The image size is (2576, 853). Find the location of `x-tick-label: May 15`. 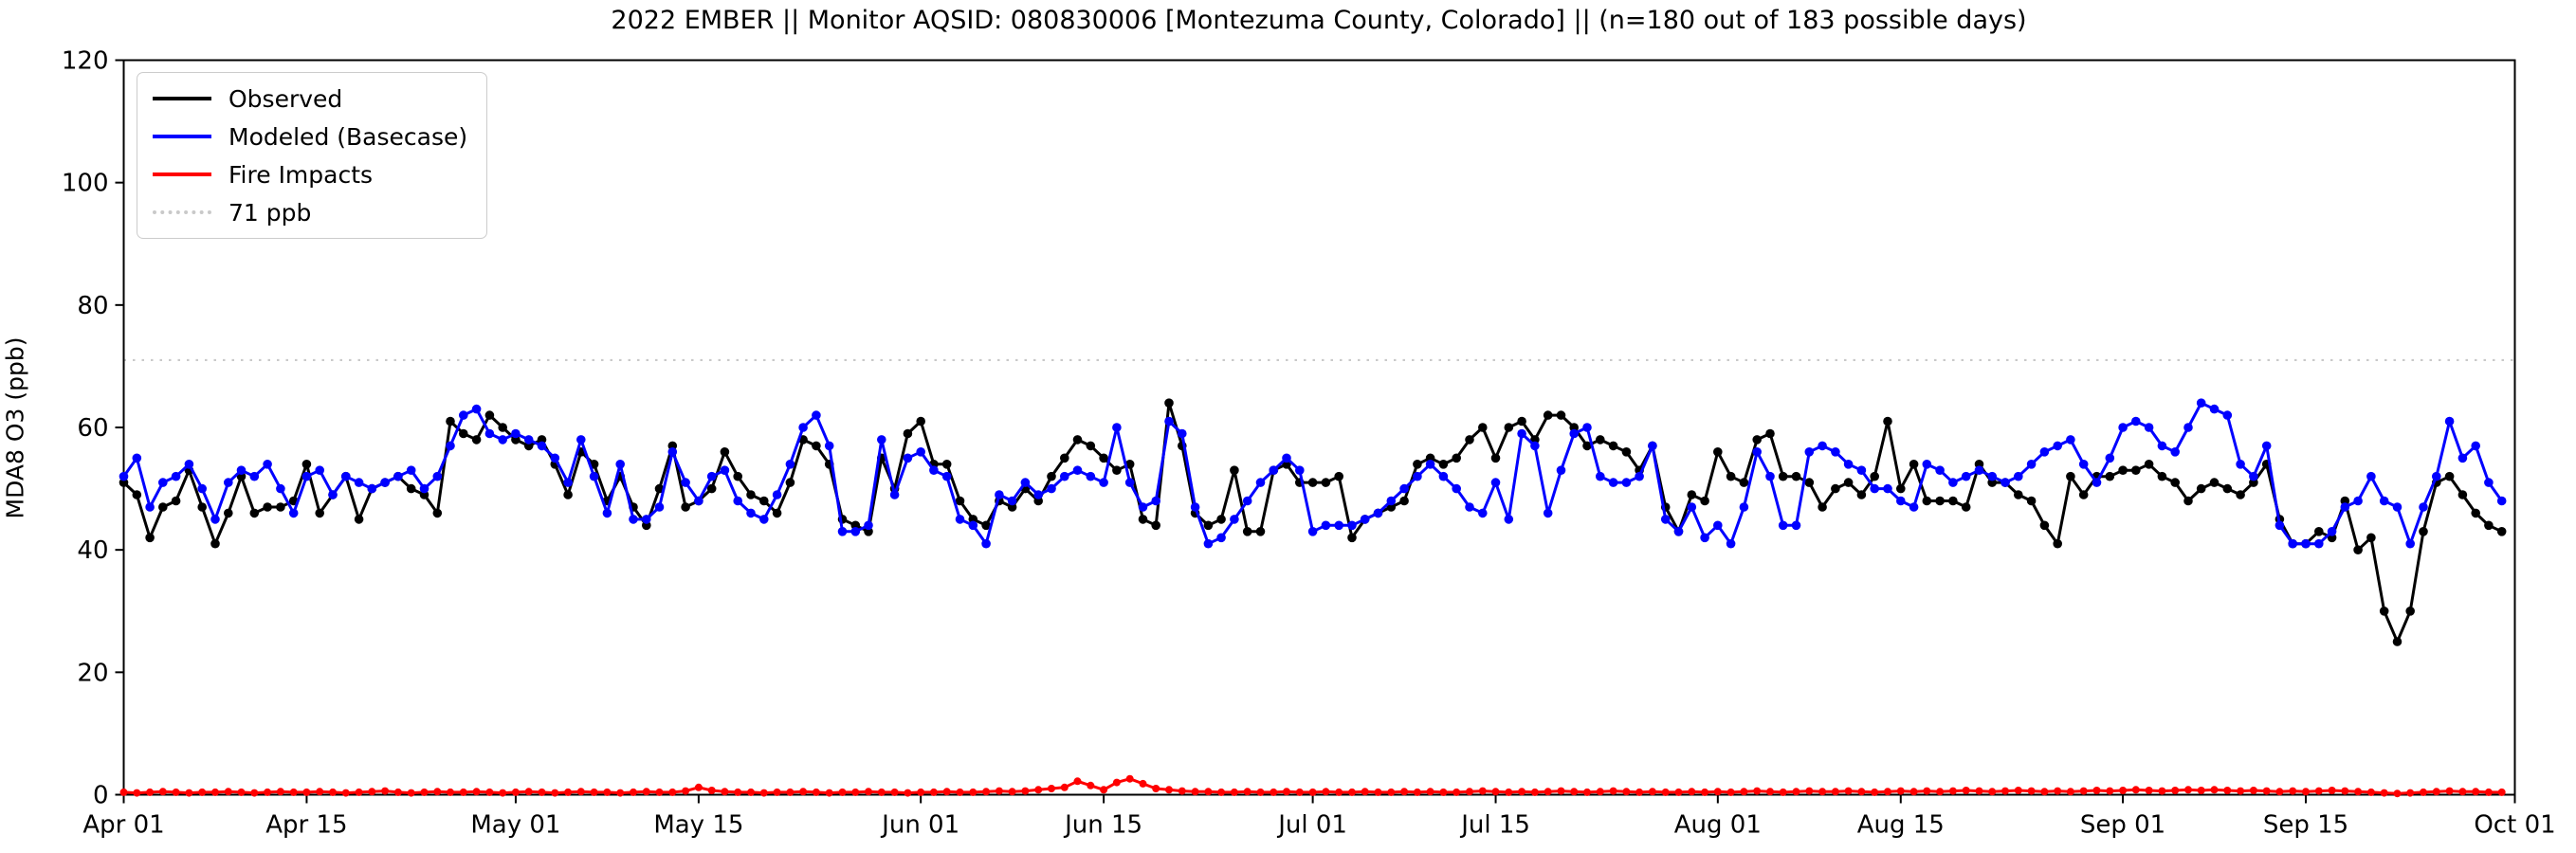

x-tick-label: May 15 is located at coordinates (698, 825).